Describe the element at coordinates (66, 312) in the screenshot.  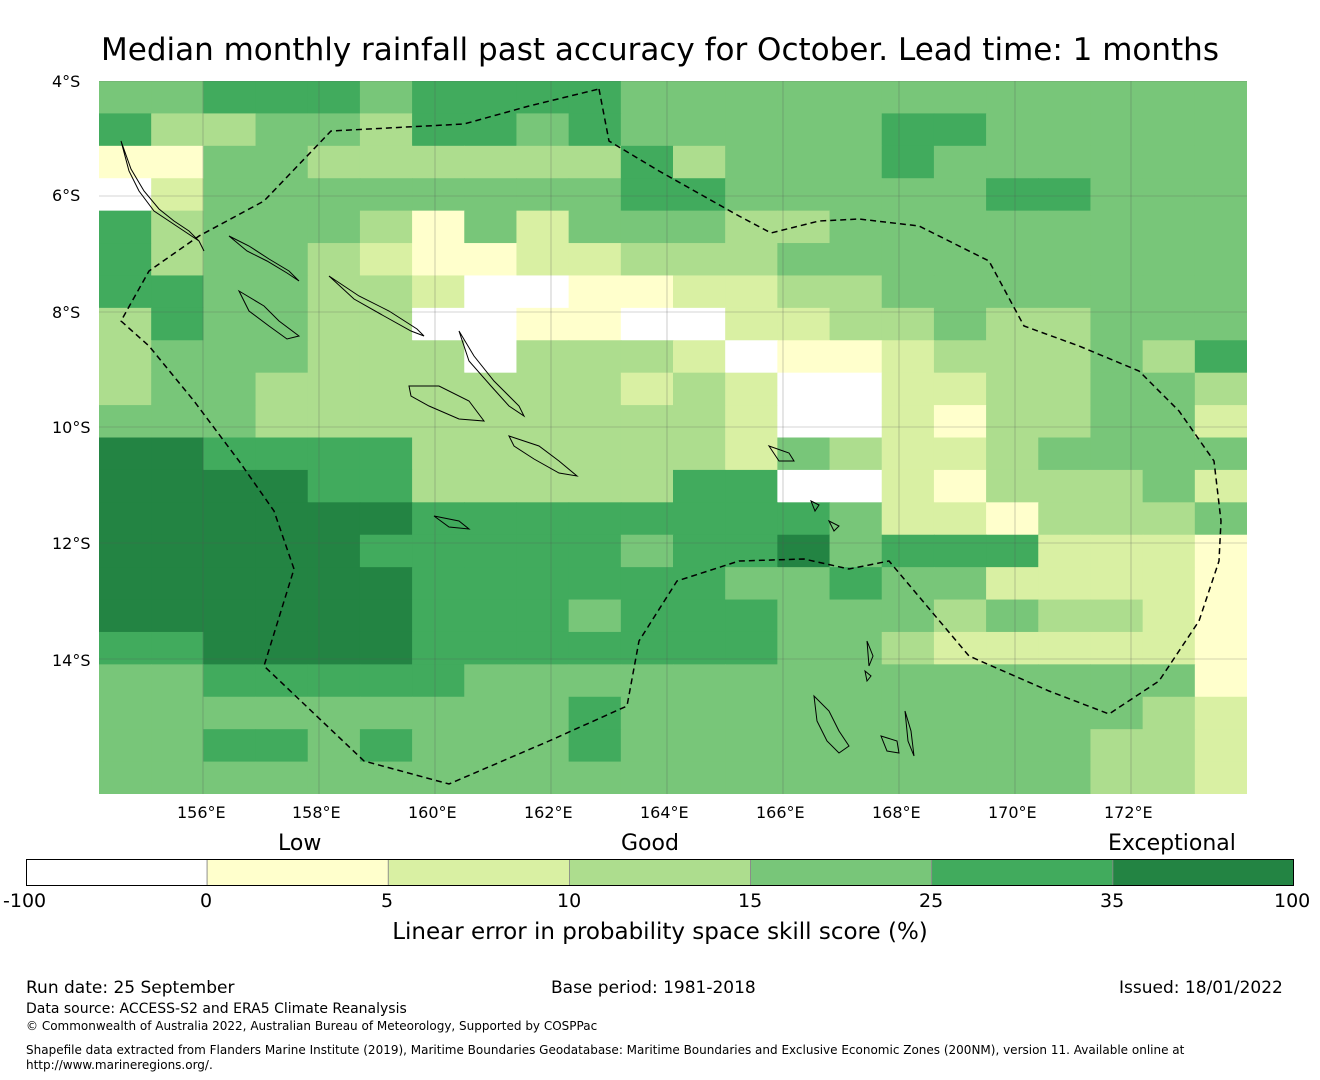
I see `lat-label: 8°S` at that location.